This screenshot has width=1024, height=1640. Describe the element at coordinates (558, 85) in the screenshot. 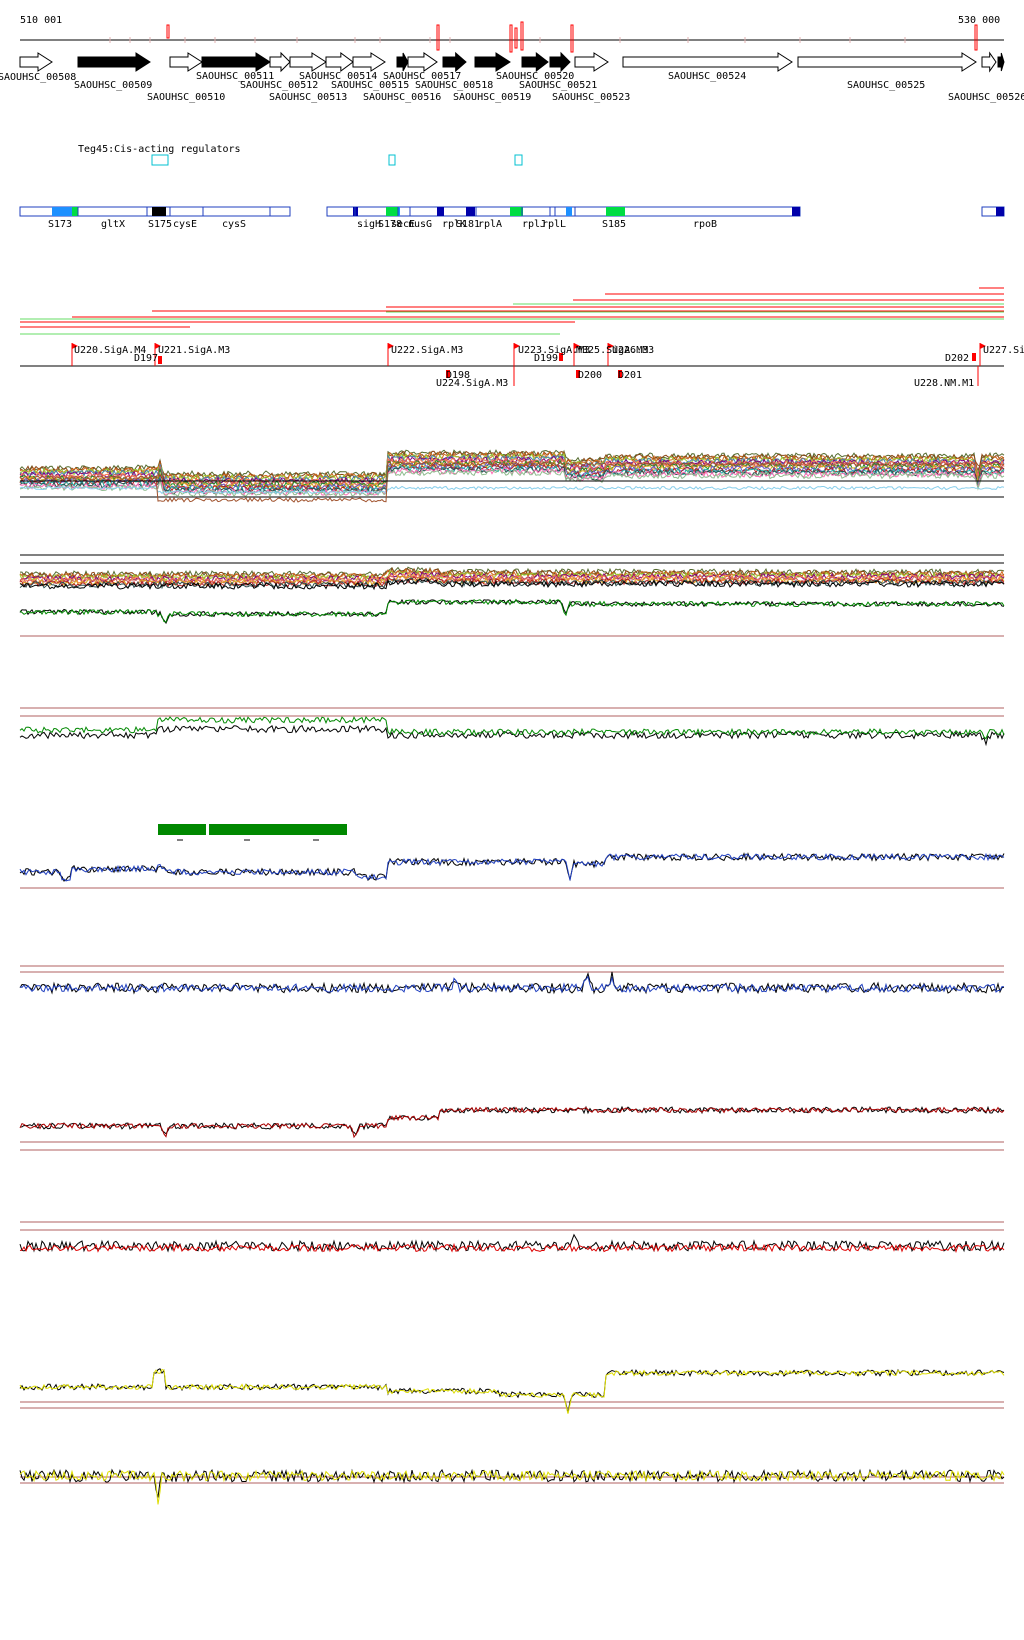

I see `gene-label: SAOUHSC_00521` at that location.